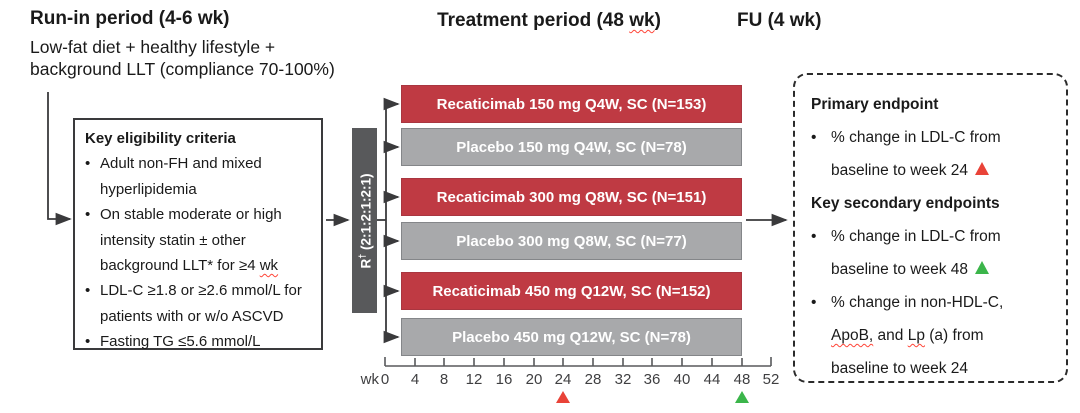 This screenshot has height=413, width=1080. I want to click on eligibility-bullet-2: • On stable moderate or high, so click(200, 214).